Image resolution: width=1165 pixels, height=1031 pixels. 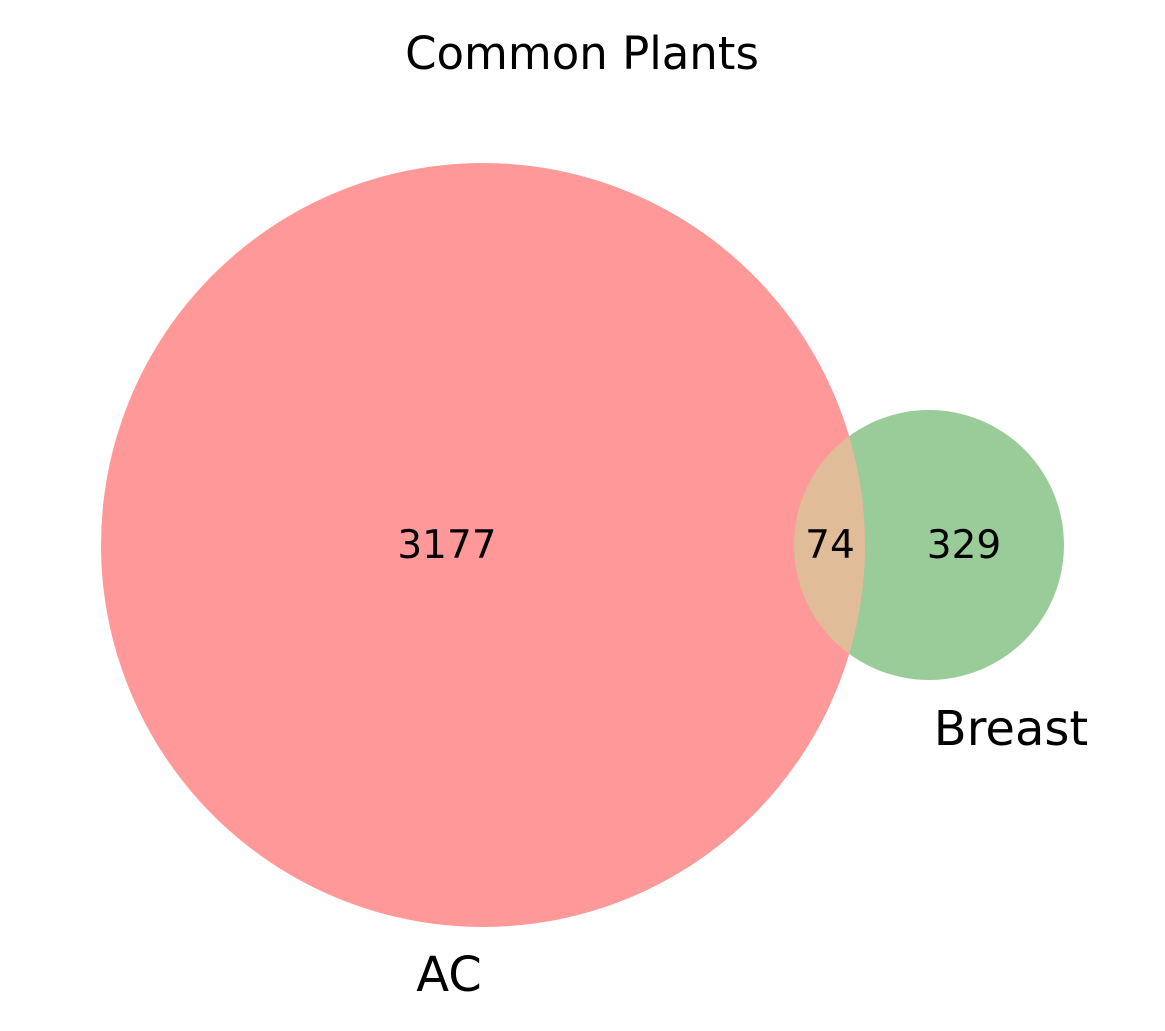 I want to click on set-breast-circle, so click(x=929, y=545).